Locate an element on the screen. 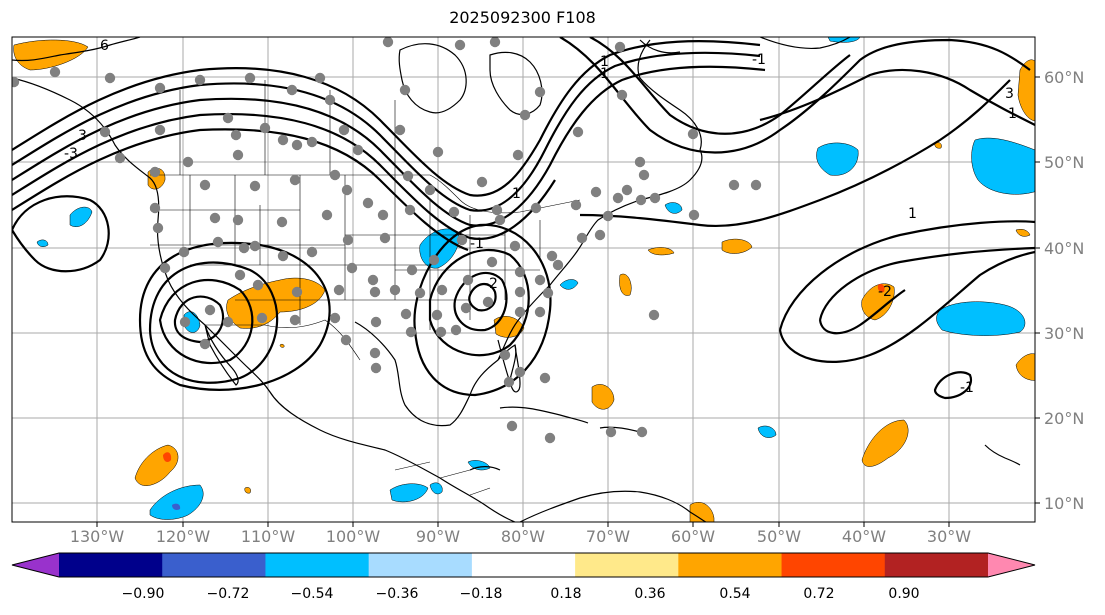 The width and height of the screenshot is (1105, 615). contour-label: -1 is located at coordinates (759, 60).